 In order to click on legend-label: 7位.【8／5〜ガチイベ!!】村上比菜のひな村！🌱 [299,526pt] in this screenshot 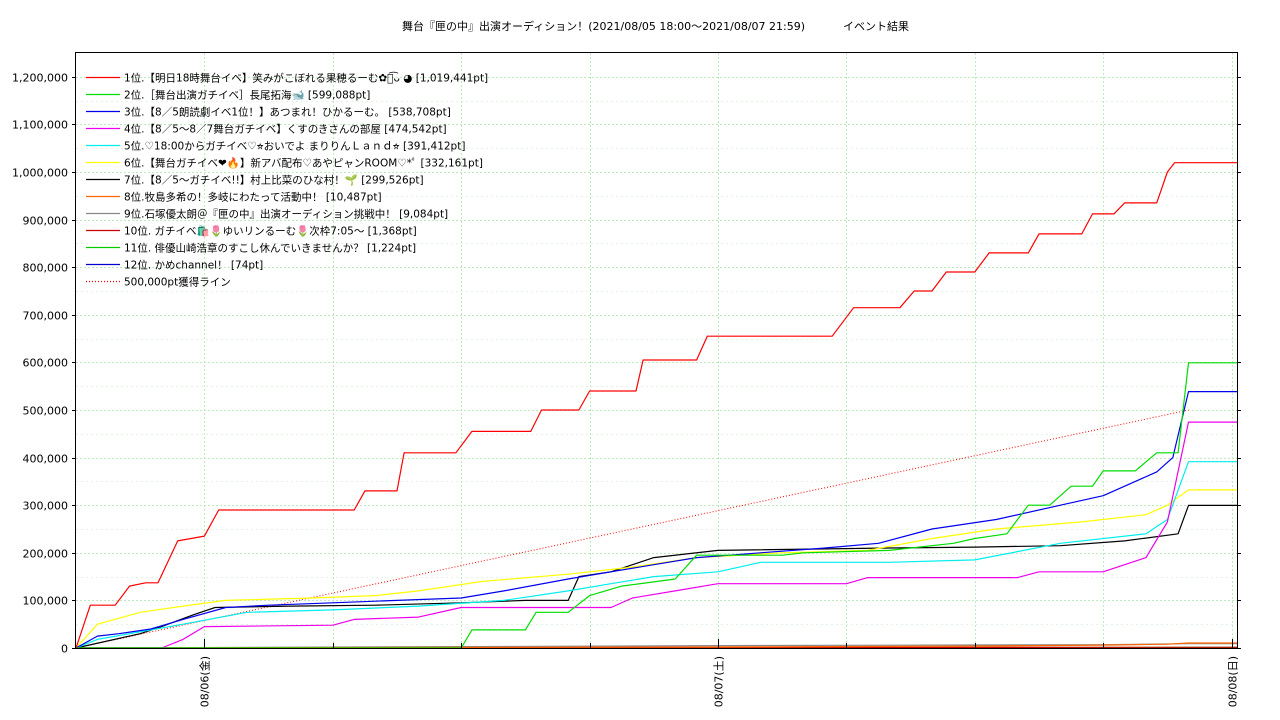, I will do `click(274, 180)`.